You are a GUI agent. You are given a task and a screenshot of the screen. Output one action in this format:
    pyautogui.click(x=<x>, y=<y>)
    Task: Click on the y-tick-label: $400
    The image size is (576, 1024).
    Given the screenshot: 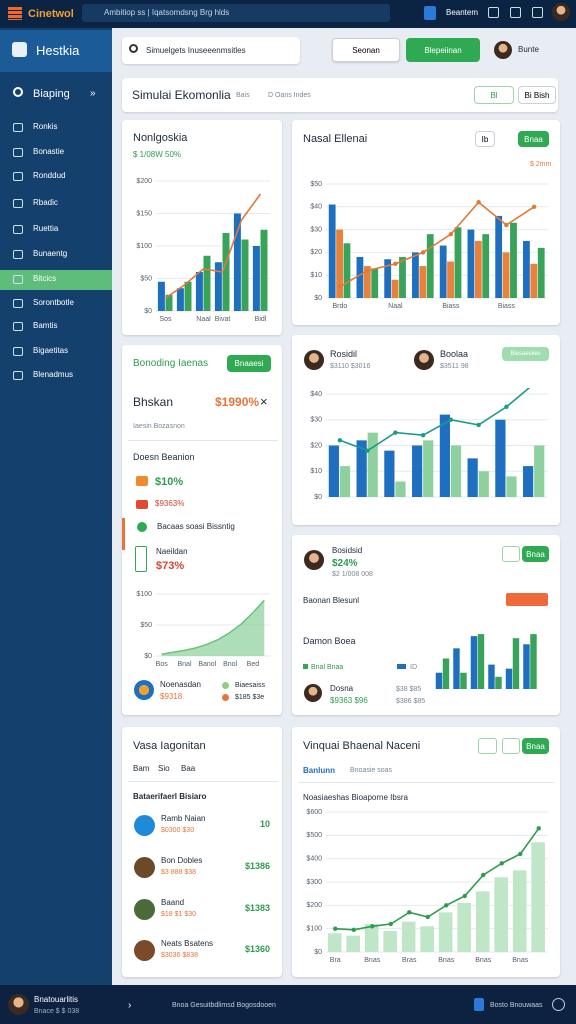 What is the action you would take?
    pyautogui.click(x=314, y=859)
    